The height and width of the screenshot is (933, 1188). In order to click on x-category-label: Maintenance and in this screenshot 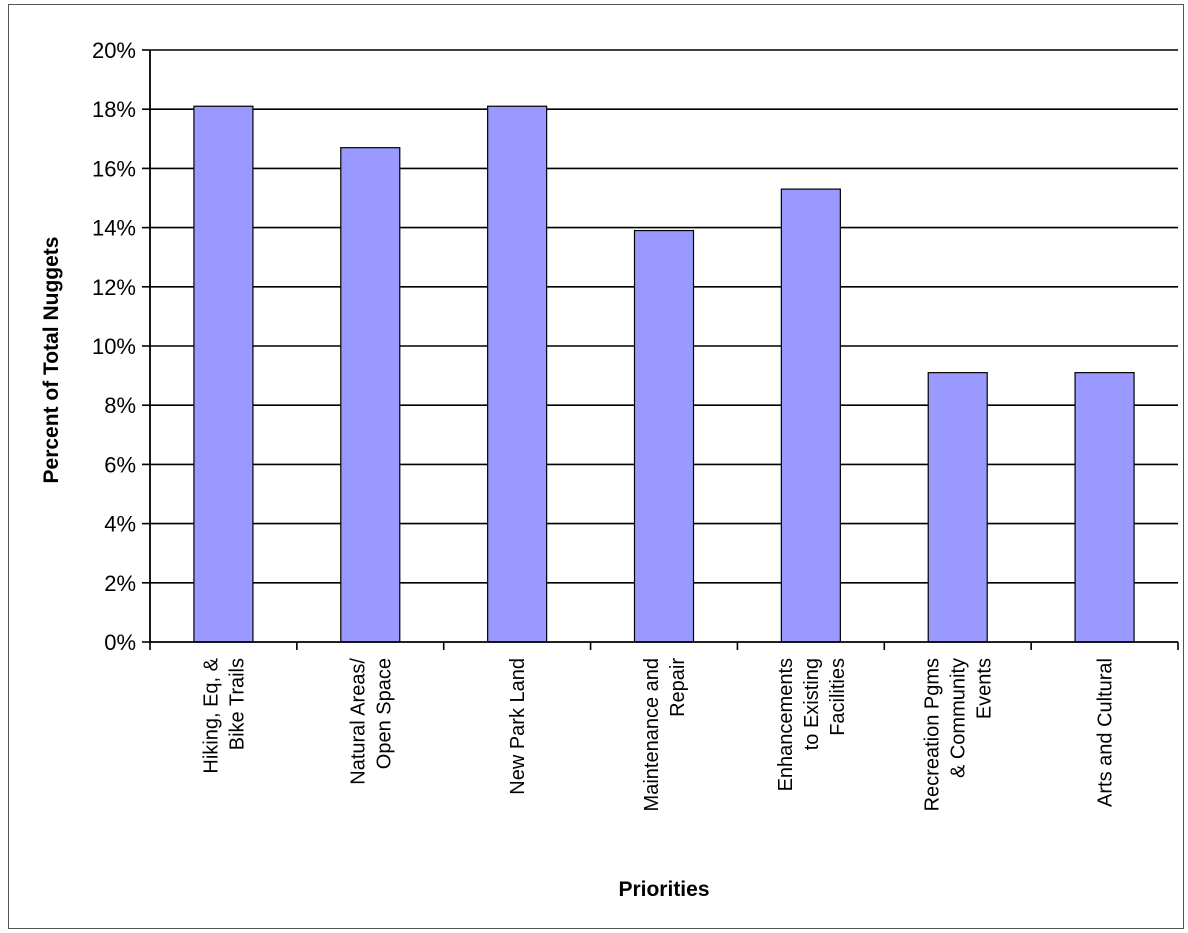, I will do `click(652, 734)`.